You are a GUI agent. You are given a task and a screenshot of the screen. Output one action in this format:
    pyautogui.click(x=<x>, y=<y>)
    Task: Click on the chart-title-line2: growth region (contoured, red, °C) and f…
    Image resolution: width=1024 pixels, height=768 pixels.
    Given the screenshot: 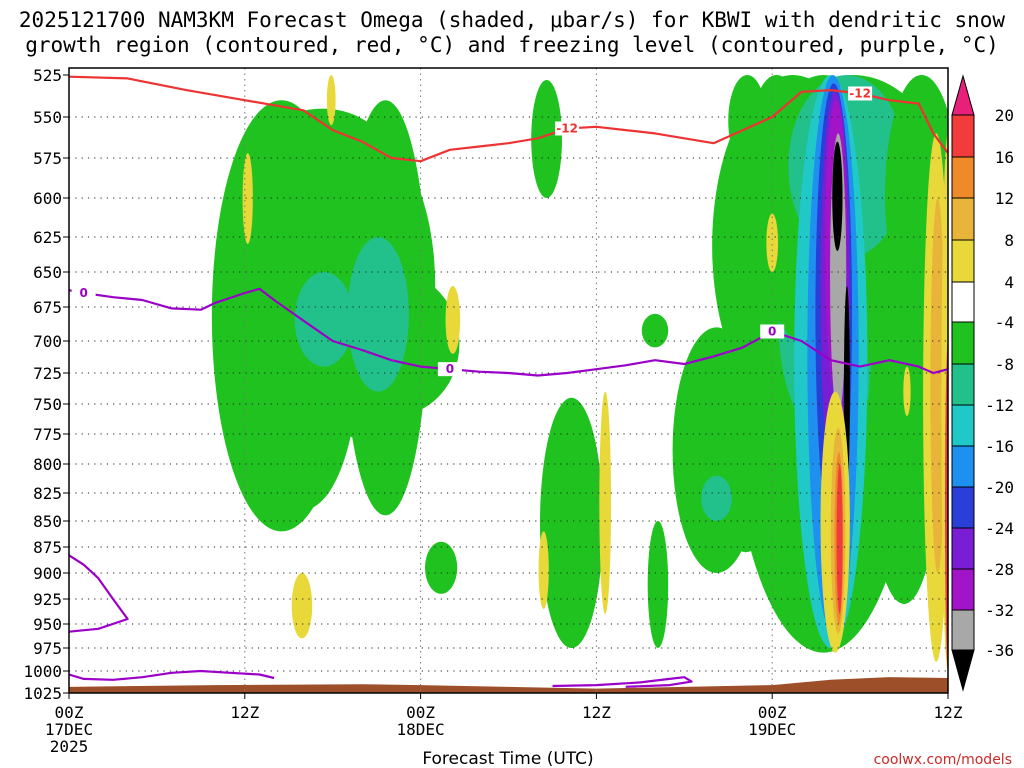 What is the action you would take?
    pyautogui.click(x=512, y=45)
    